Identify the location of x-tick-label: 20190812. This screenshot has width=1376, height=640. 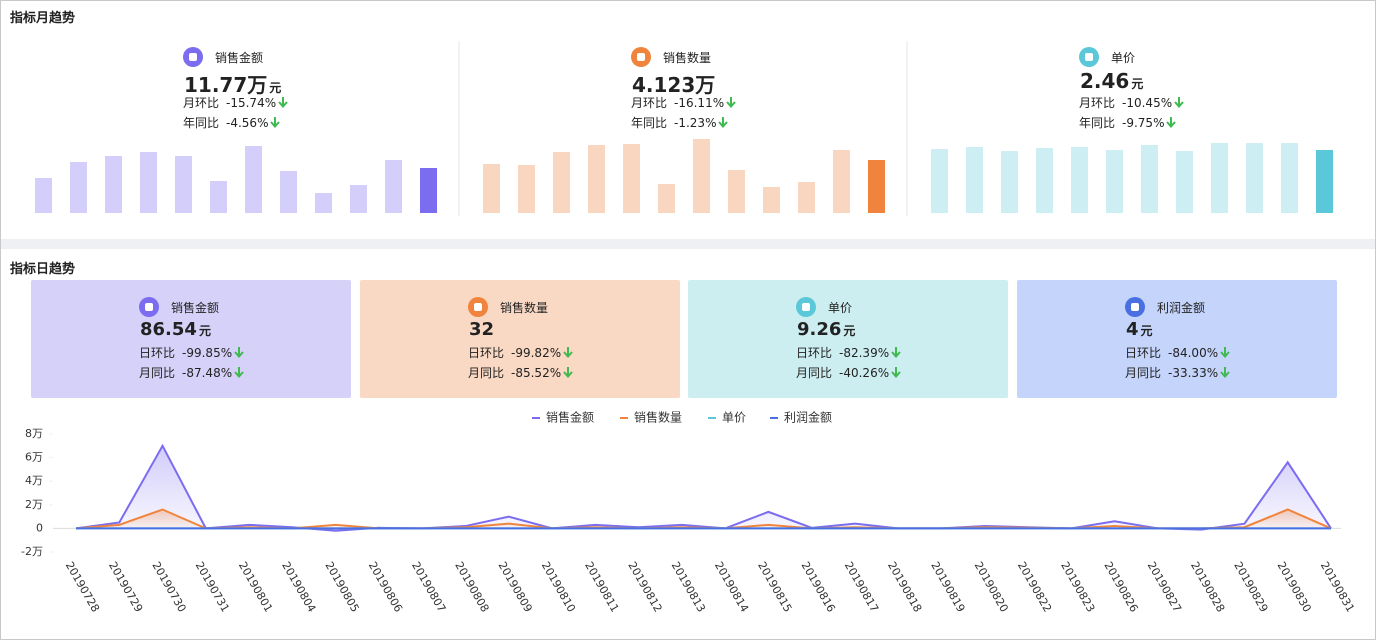
(644, 587).